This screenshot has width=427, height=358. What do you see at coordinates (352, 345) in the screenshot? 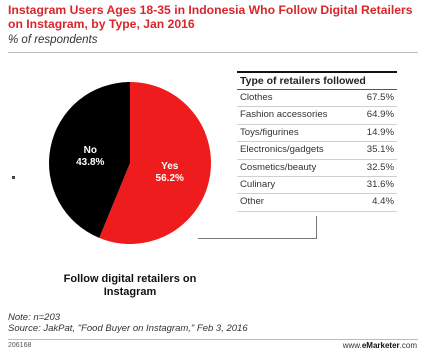
I see `brand-prefix: www.` at bounding box center [352, 345].